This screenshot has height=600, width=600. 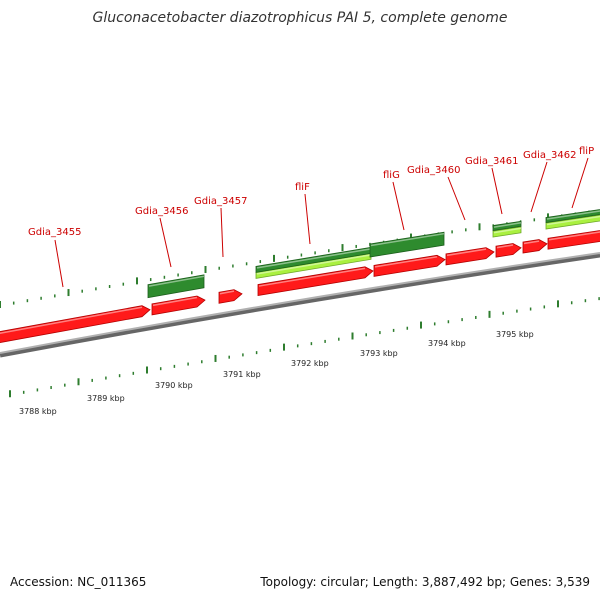 I want to click on gene-gdia-3462-shine, so click(x=531, y=242).